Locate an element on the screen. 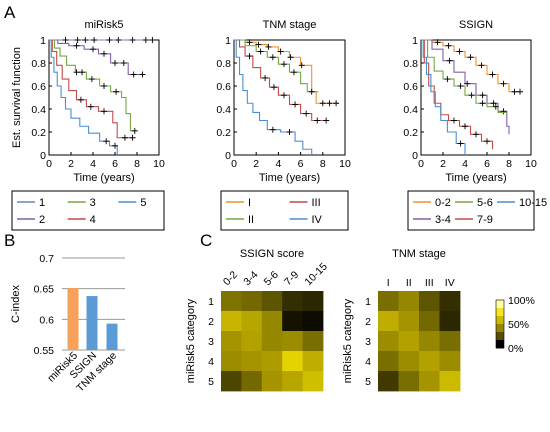  legend-label-5: 5 is located at coordinates (143, 203).